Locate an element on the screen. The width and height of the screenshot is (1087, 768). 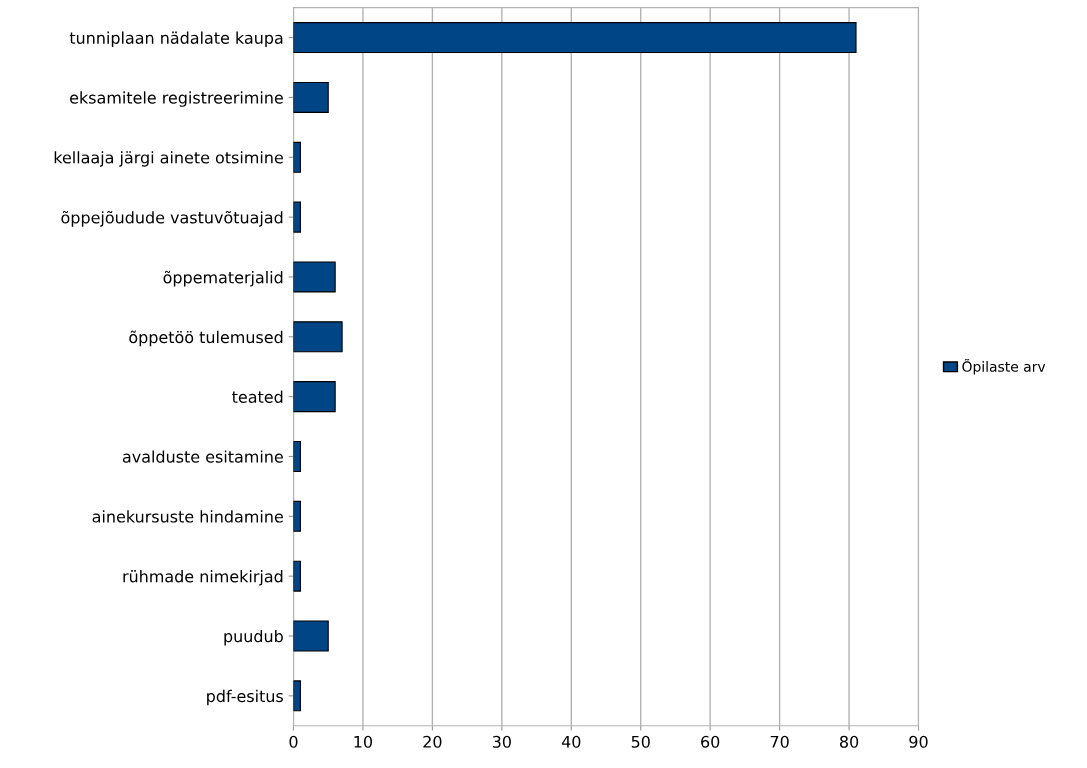
x-tick-label: 80 is located at coordinates (849, 741).